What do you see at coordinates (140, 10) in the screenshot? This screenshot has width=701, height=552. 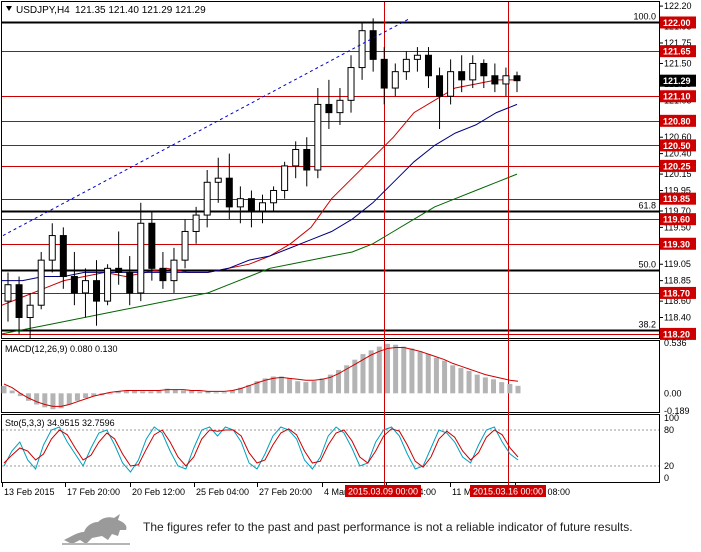 I see `ohlc-values: 121.35 121.40 121.29 121.29` at bounding box center [140, 10].